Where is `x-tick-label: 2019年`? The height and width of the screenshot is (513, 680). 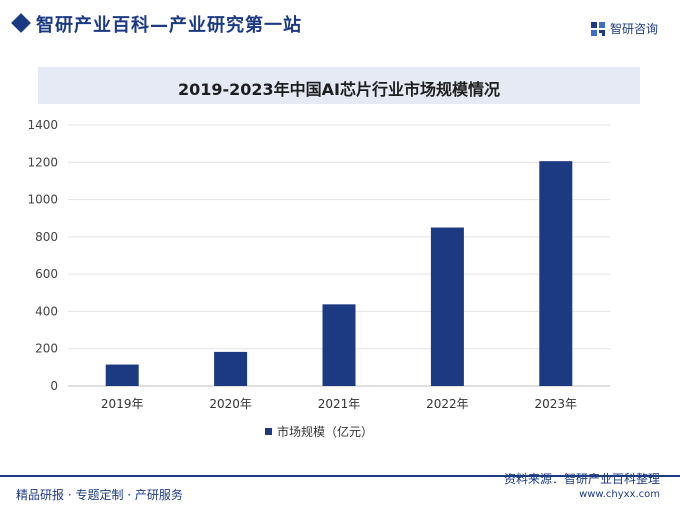 x-tick-label: 2019年 is located at coordinates (122, 404).